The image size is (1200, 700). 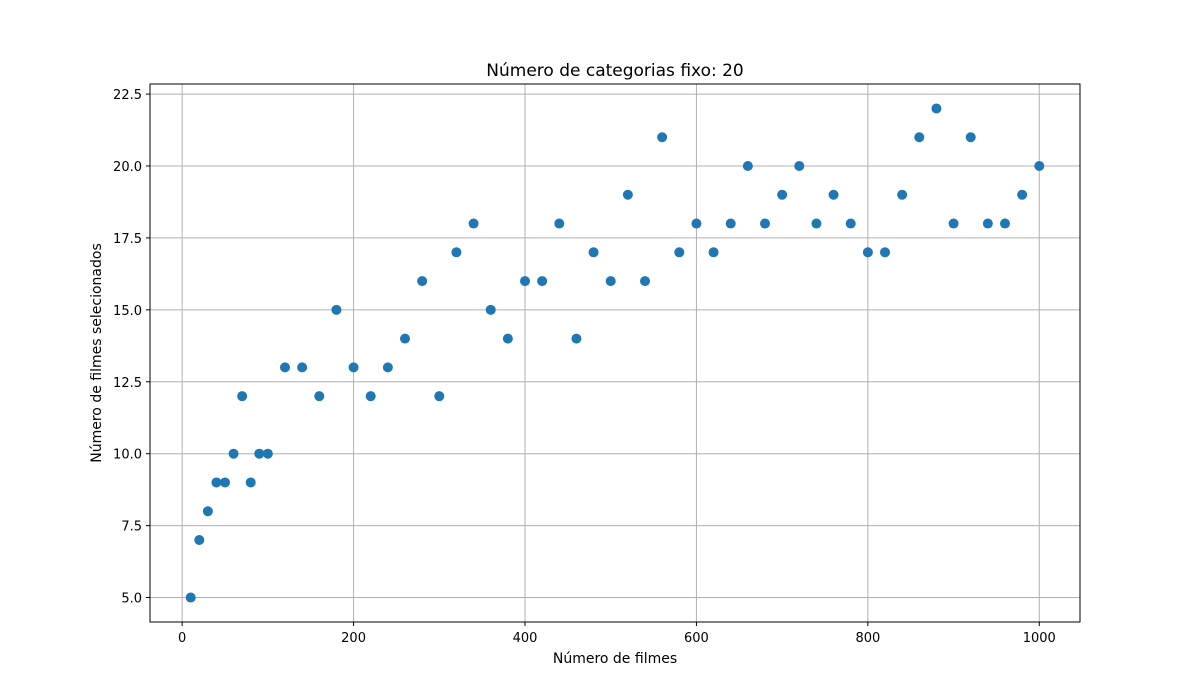 What do you see at coordinates (614, 71) in the screenshot?
I see `chart-title: Número de categorias fixo: 20` at bounding box center [614, 71].